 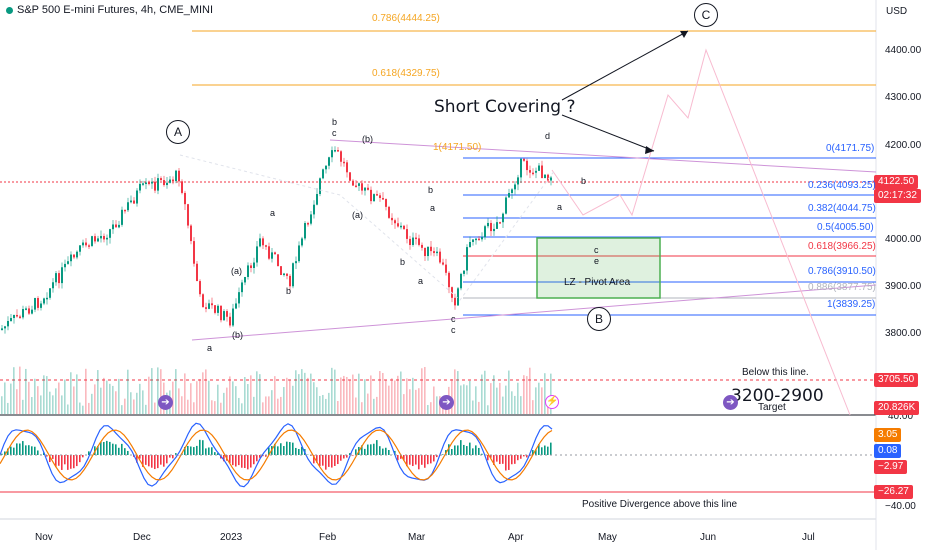 I want to click on currency-label: USD, so click(x=897, y=11).